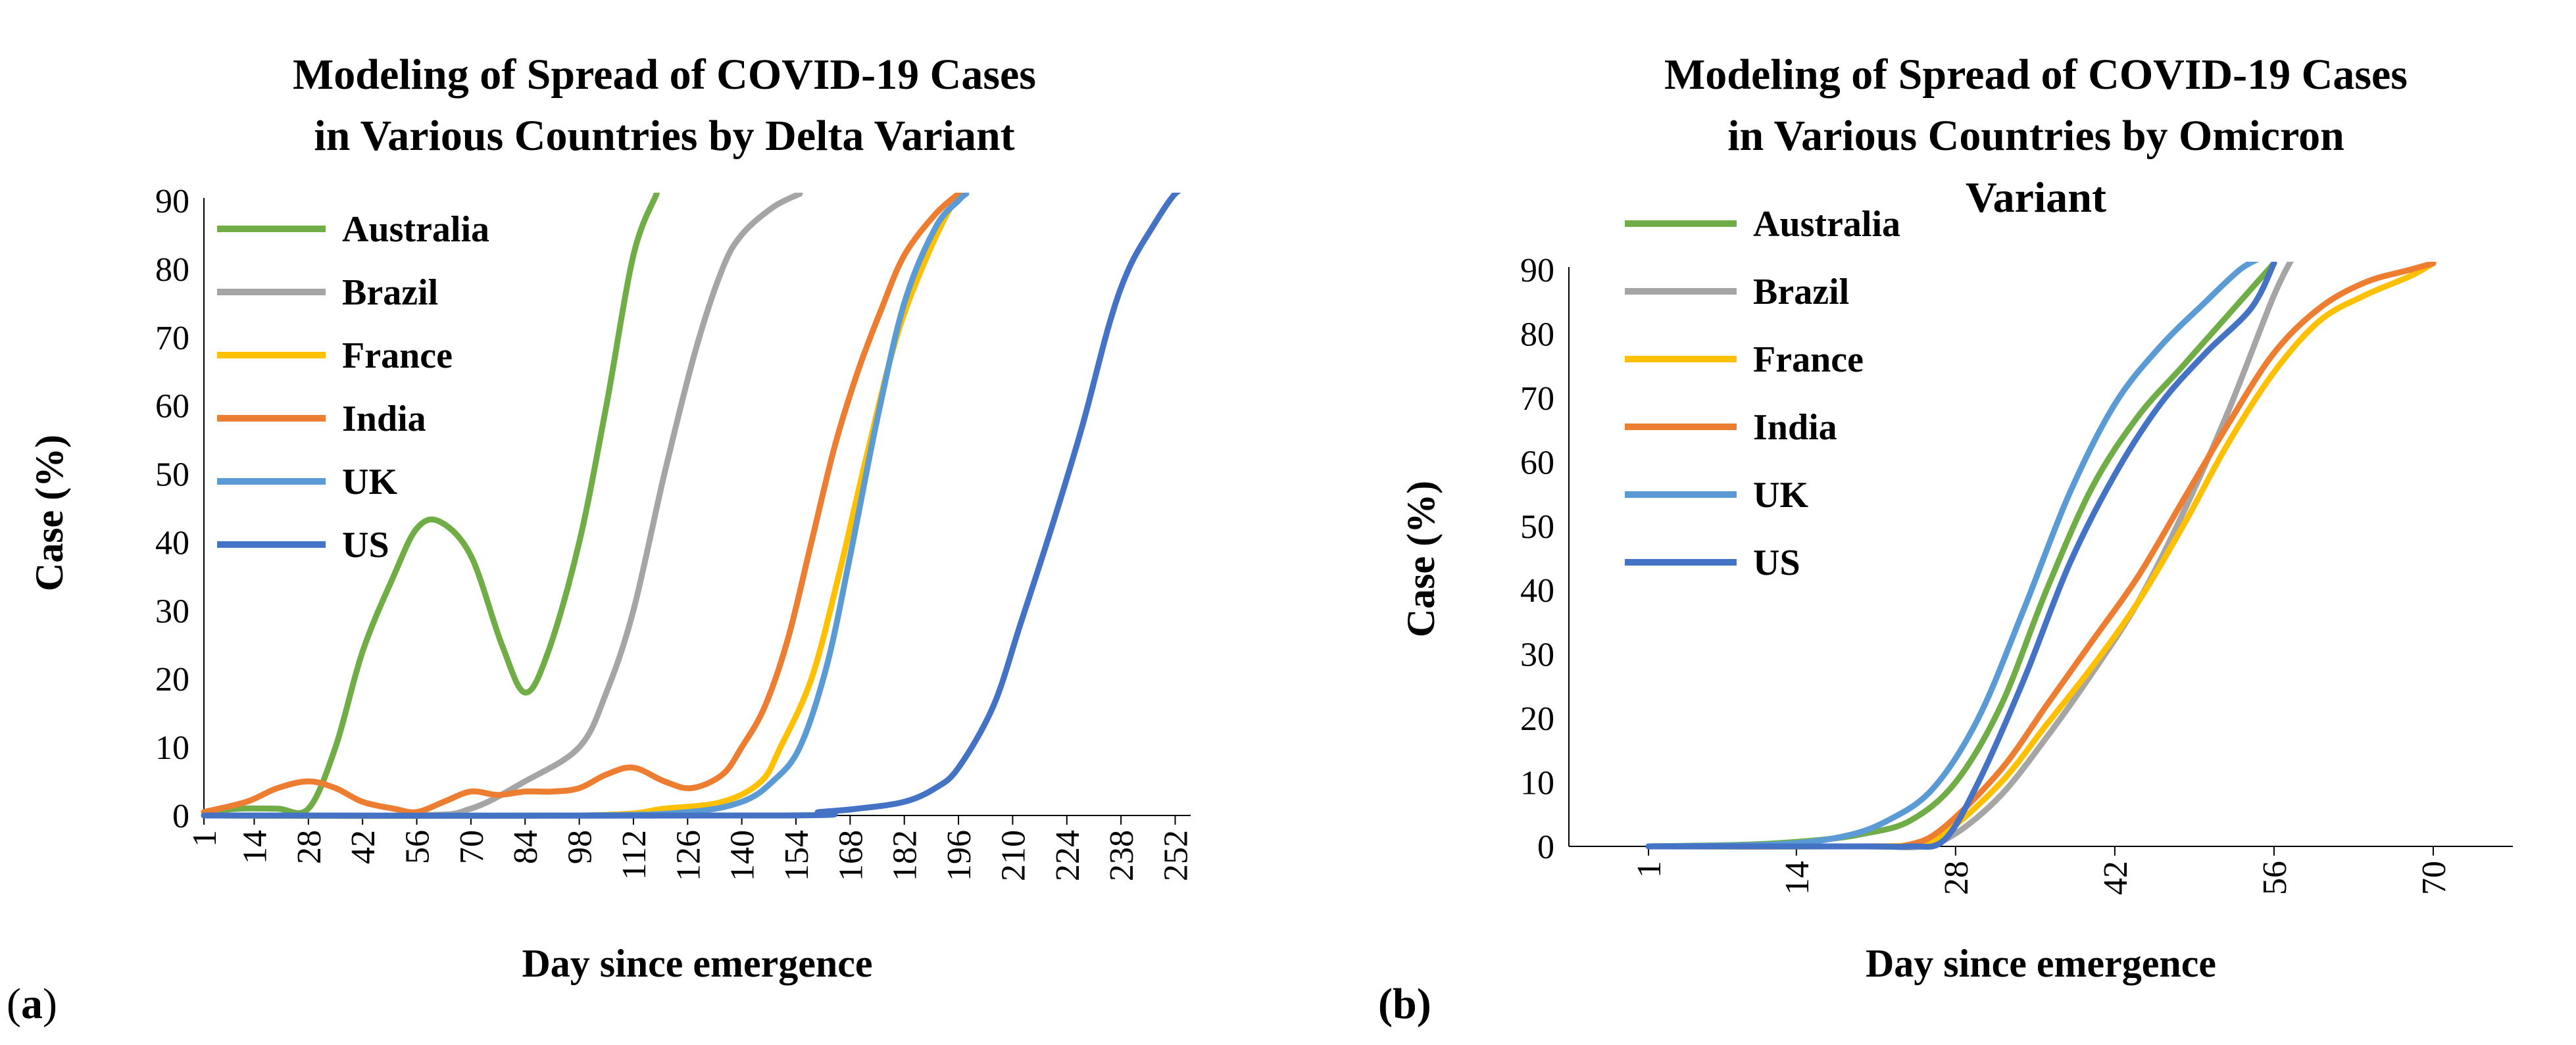 This screenshot has width=2576, height=1045. What do you see at coordinates (905, 855) in the screenshot?
I see `chart-a-xtick-182: 182` at bounding box center [905, 855].